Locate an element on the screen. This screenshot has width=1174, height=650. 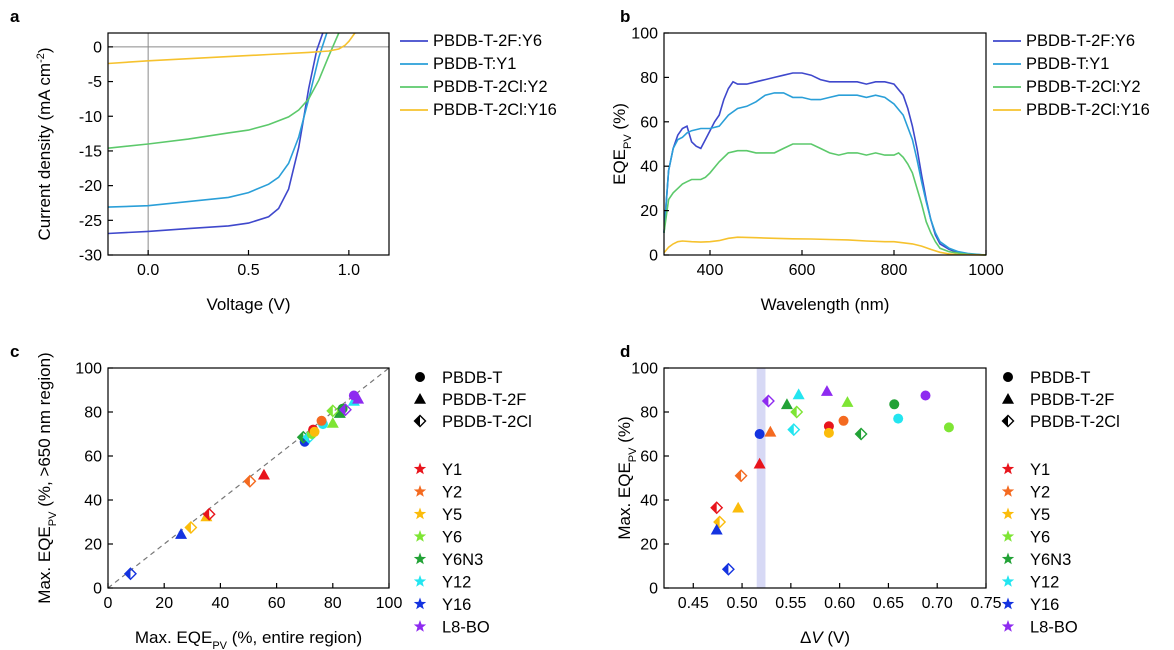
plot-frame-c is located at coordinates (248, 478).